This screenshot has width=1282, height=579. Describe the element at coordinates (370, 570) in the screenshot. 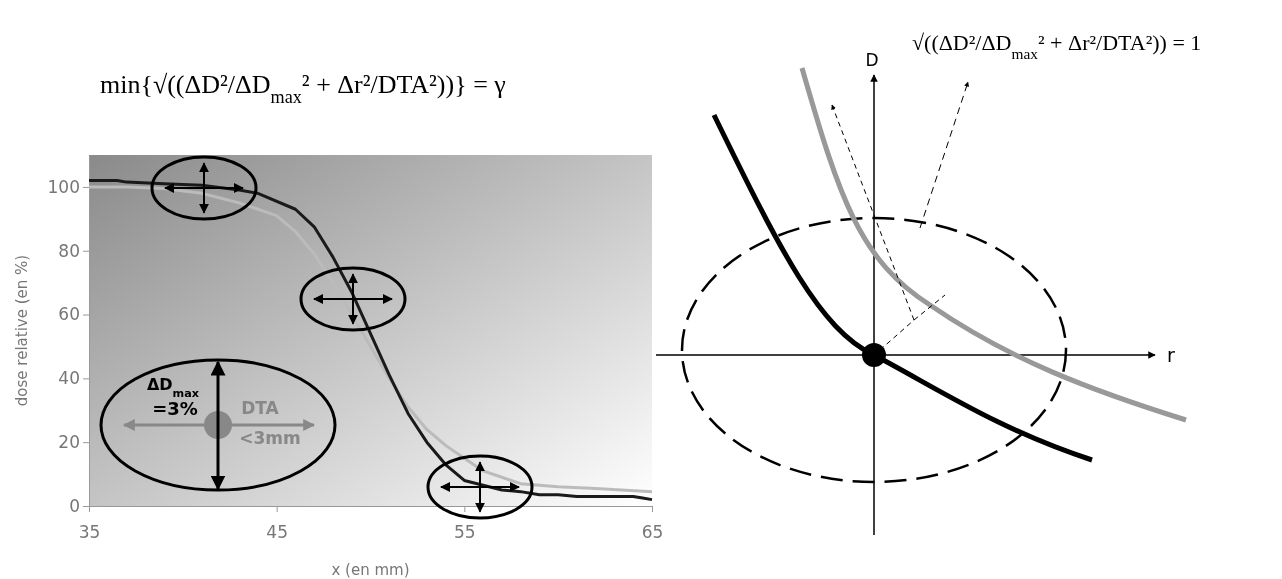

I see `x-axis-title: x (en mm)` at that location.